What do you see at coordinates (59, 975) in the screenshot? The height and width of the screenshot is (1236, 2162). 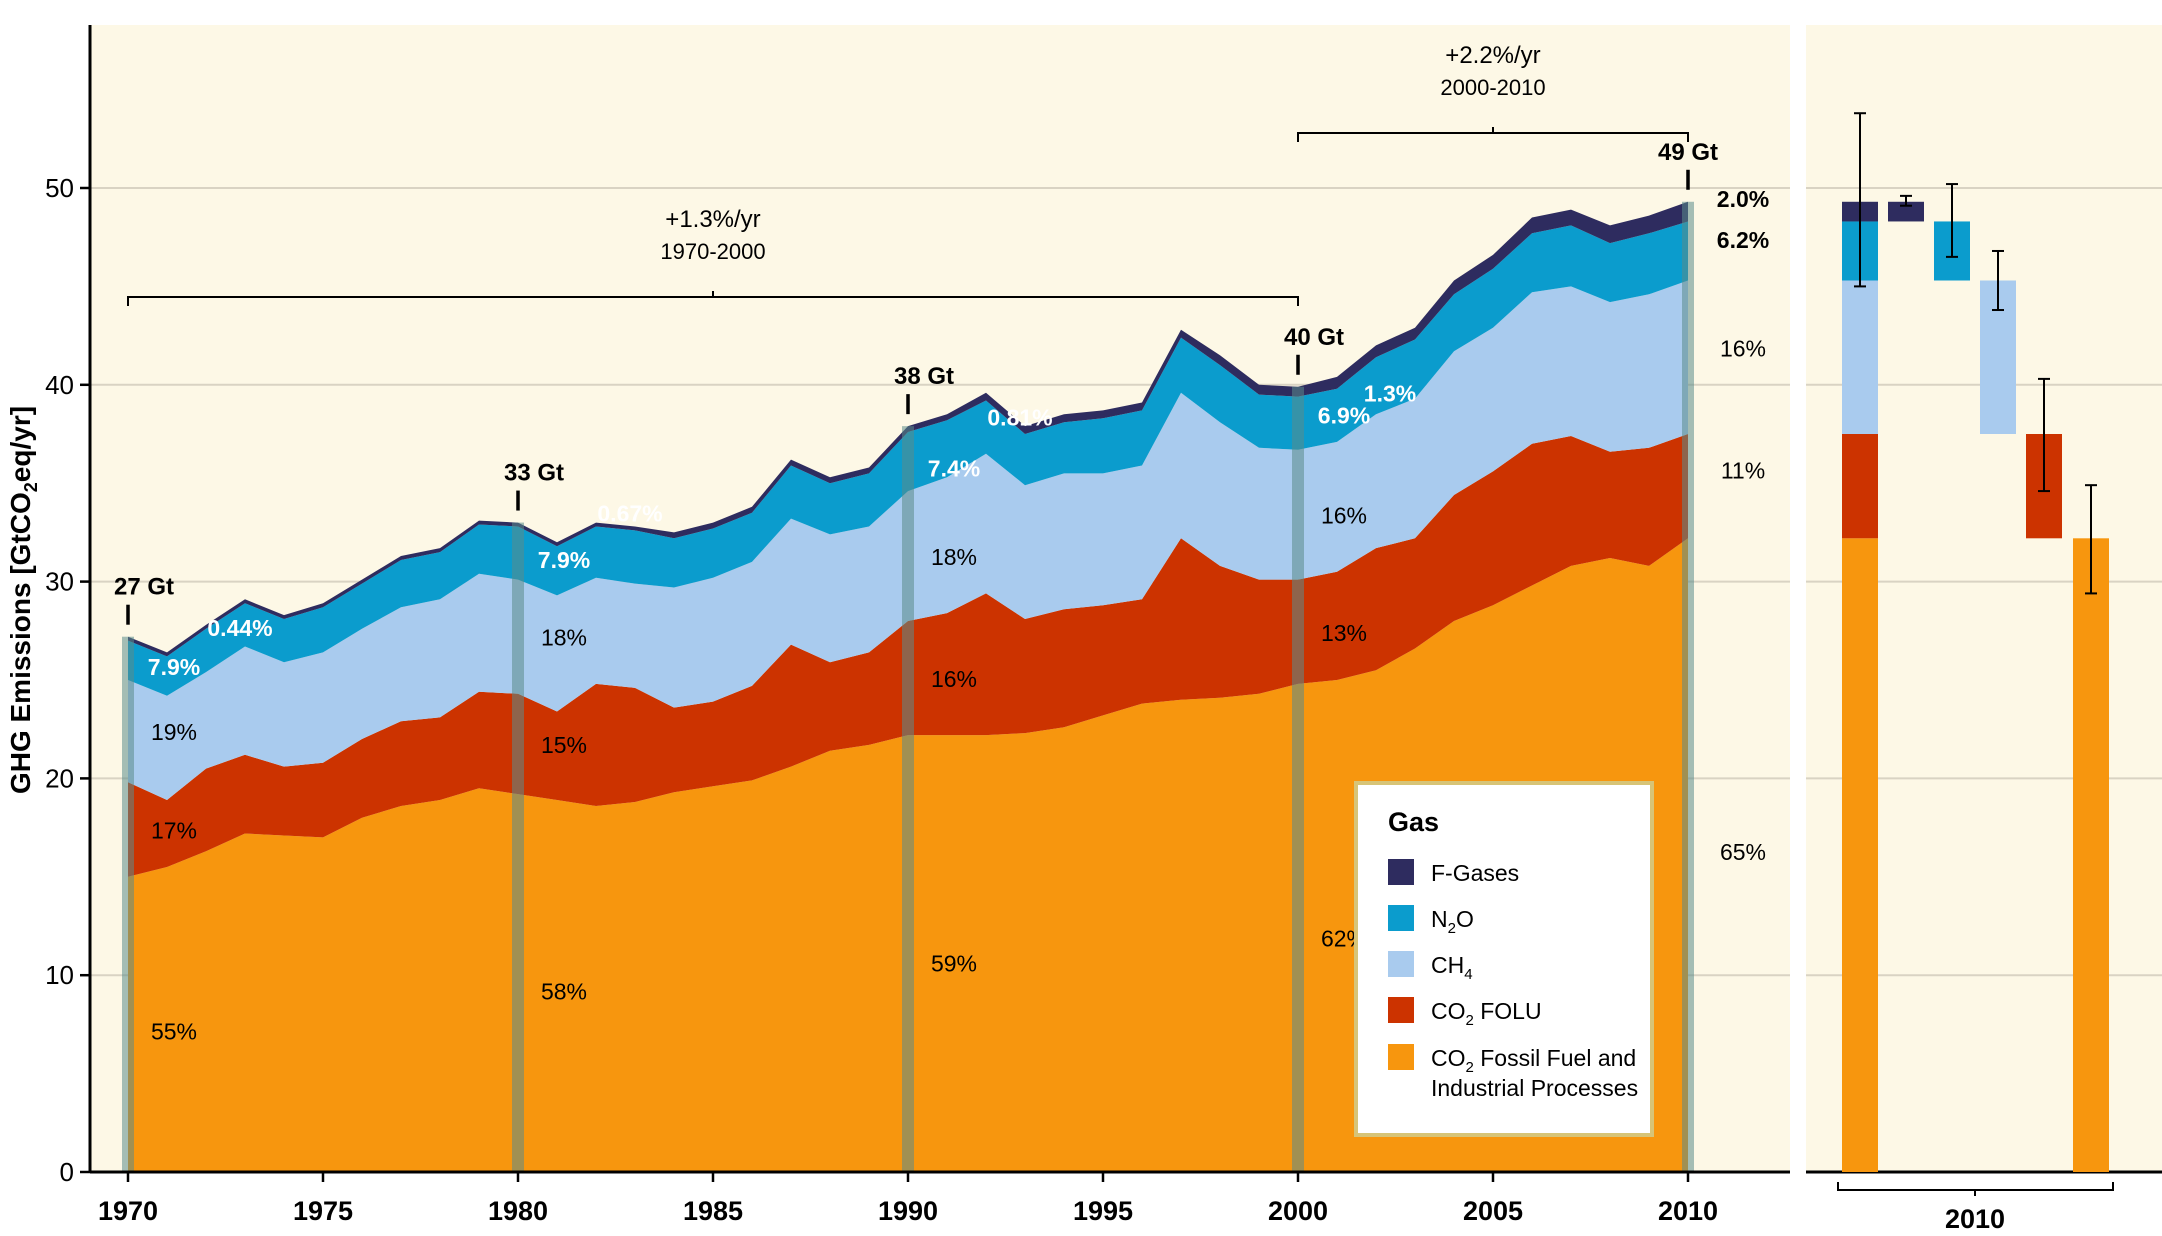 I see `y-tick-label: 10` at bounding box center [59, 975].